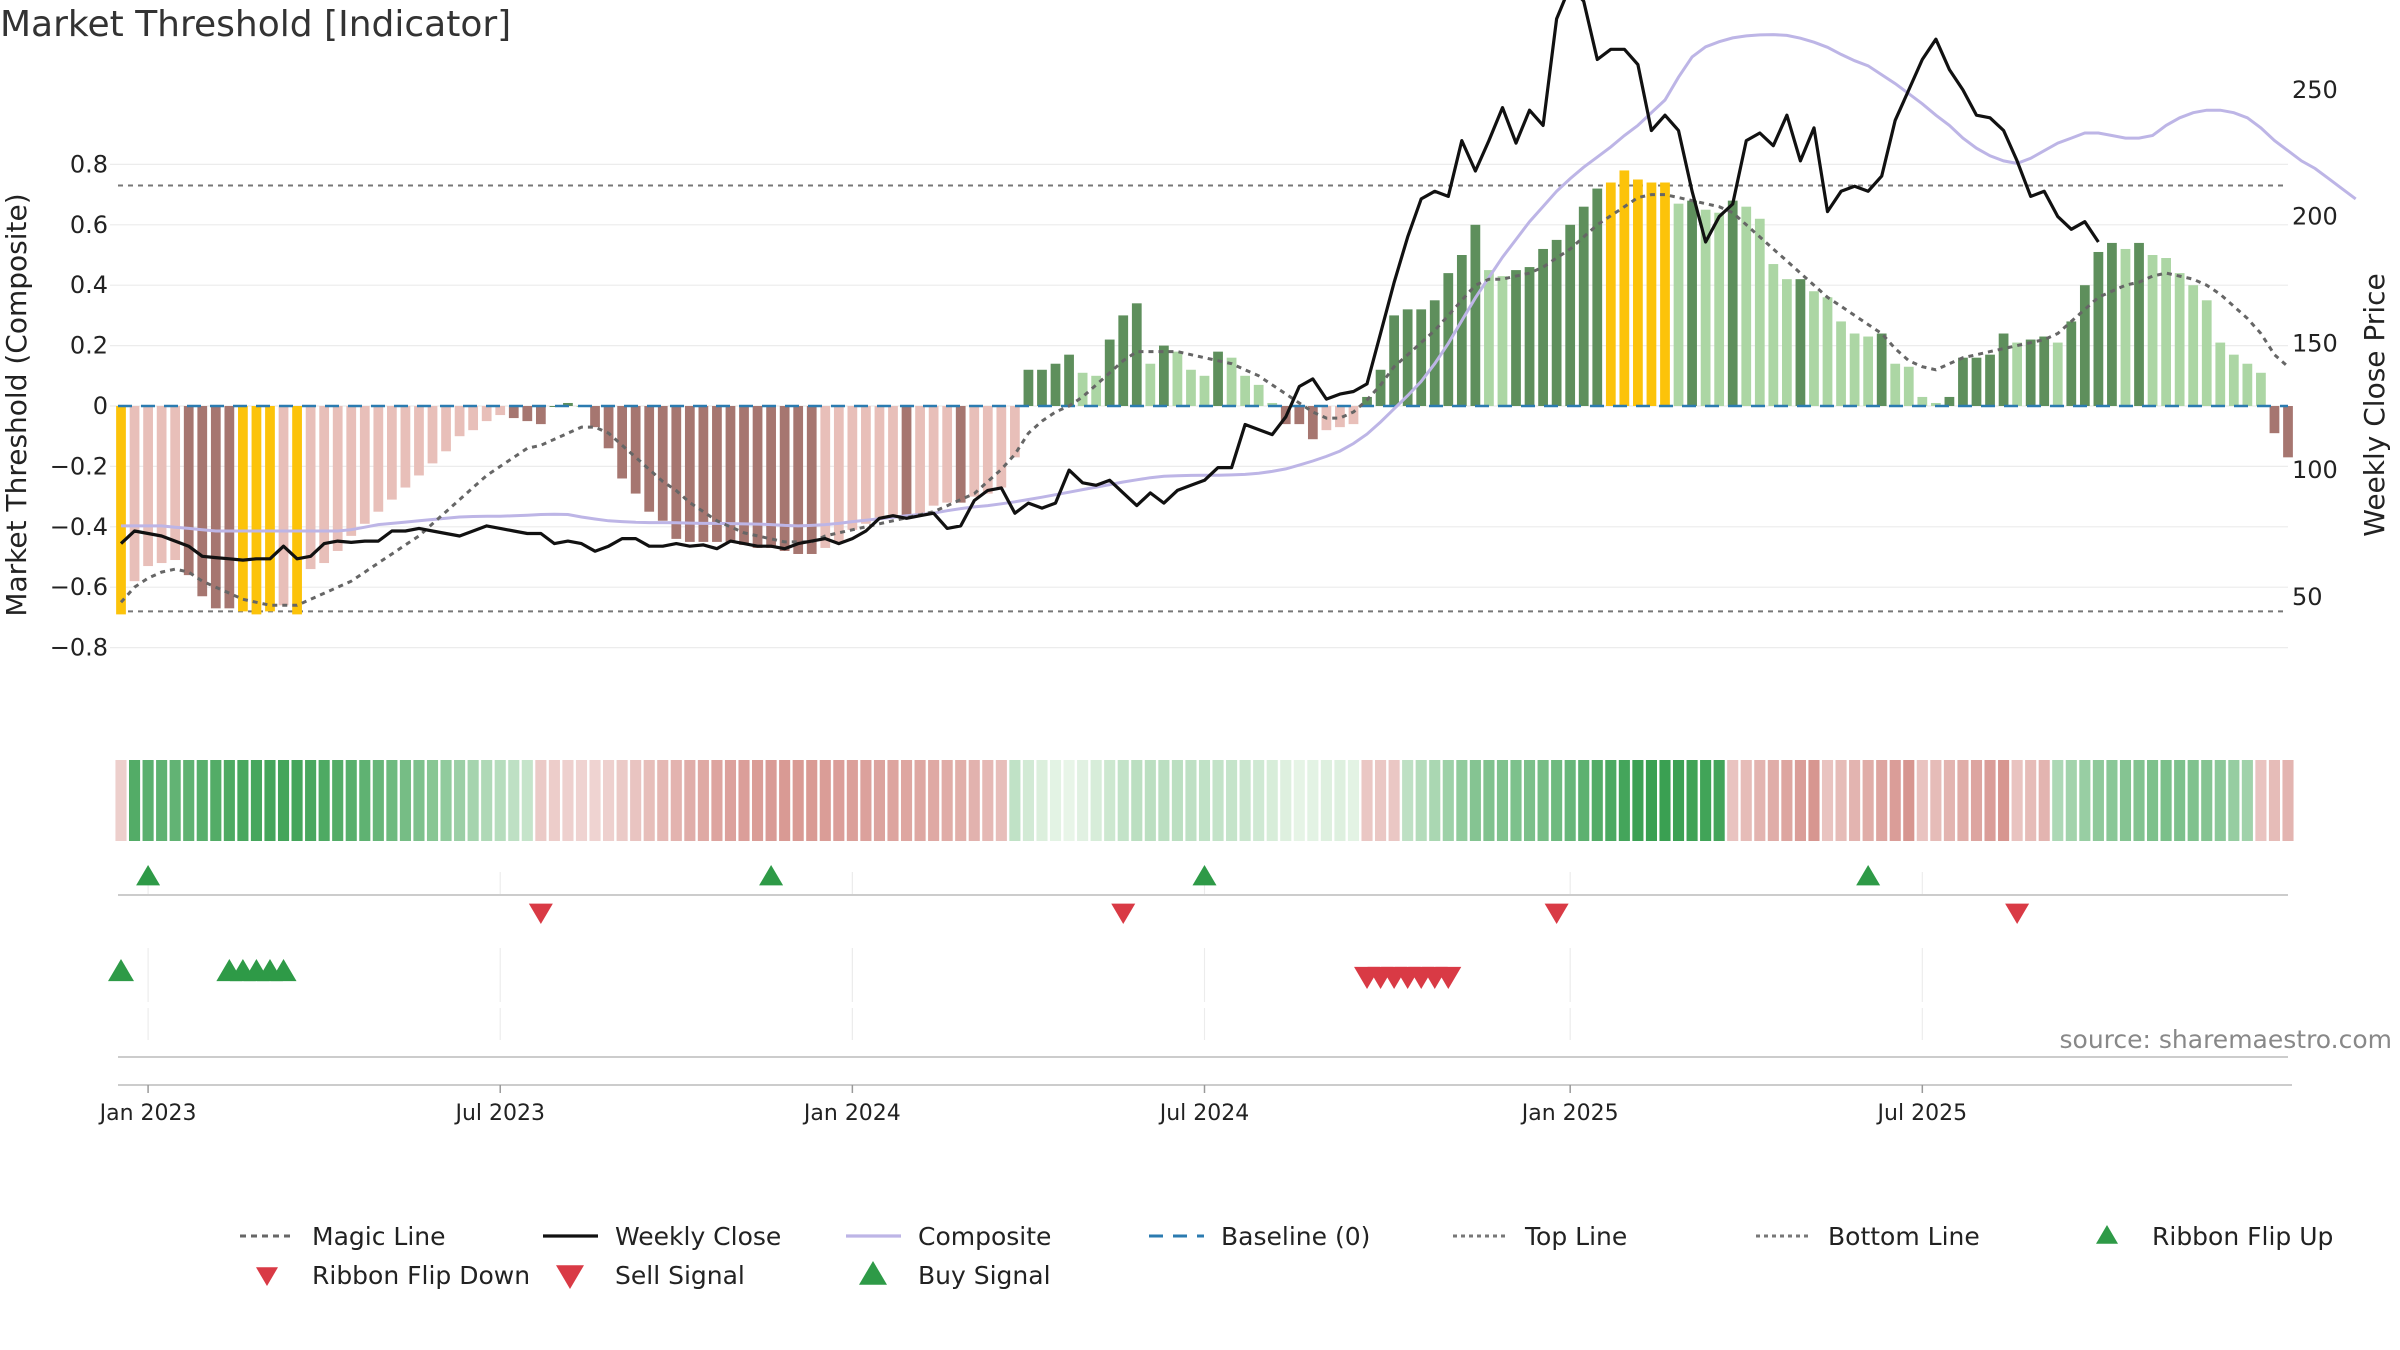 Image resolution: width=2400 pixels, height=1350 pixels. What do you see at coordinates (2315, 217) in the screenshot?
I see `y-right-tick-label: 200` at bounding box center [2315, 217].